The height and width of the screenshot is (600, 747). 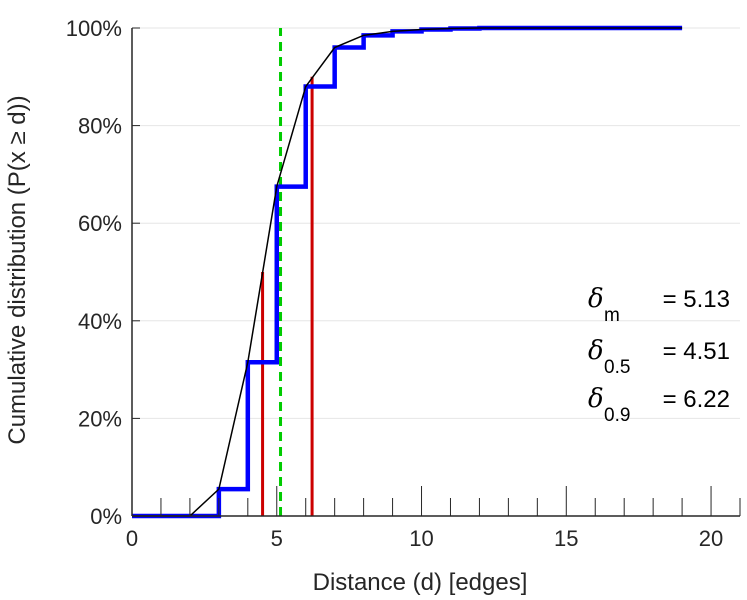 What do you see at coordinates (659, 305) in the screenshot?
I see `annotation-0: δm = 5.13` at bounding box center [659, 305].